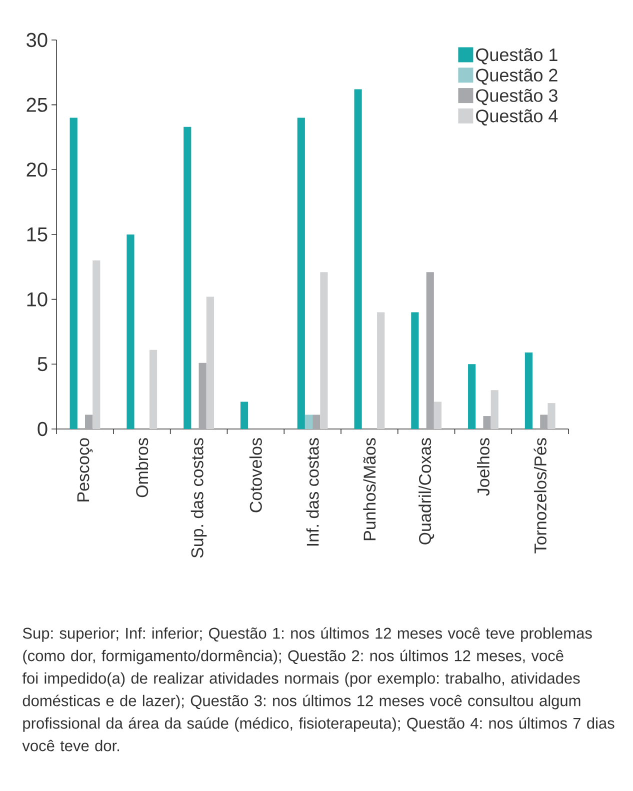  I want to click on y-tick-label: 0, so click(43, 429).